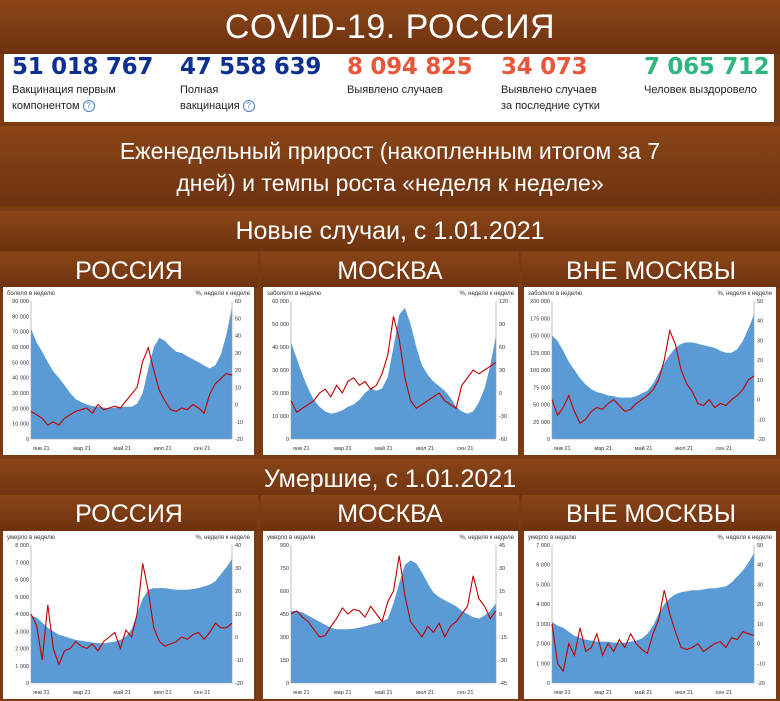  Describe the element at coordinates (82, 98) in the screenshot. I see `stat-label: Вакцинация первым компонентом?` at that location.